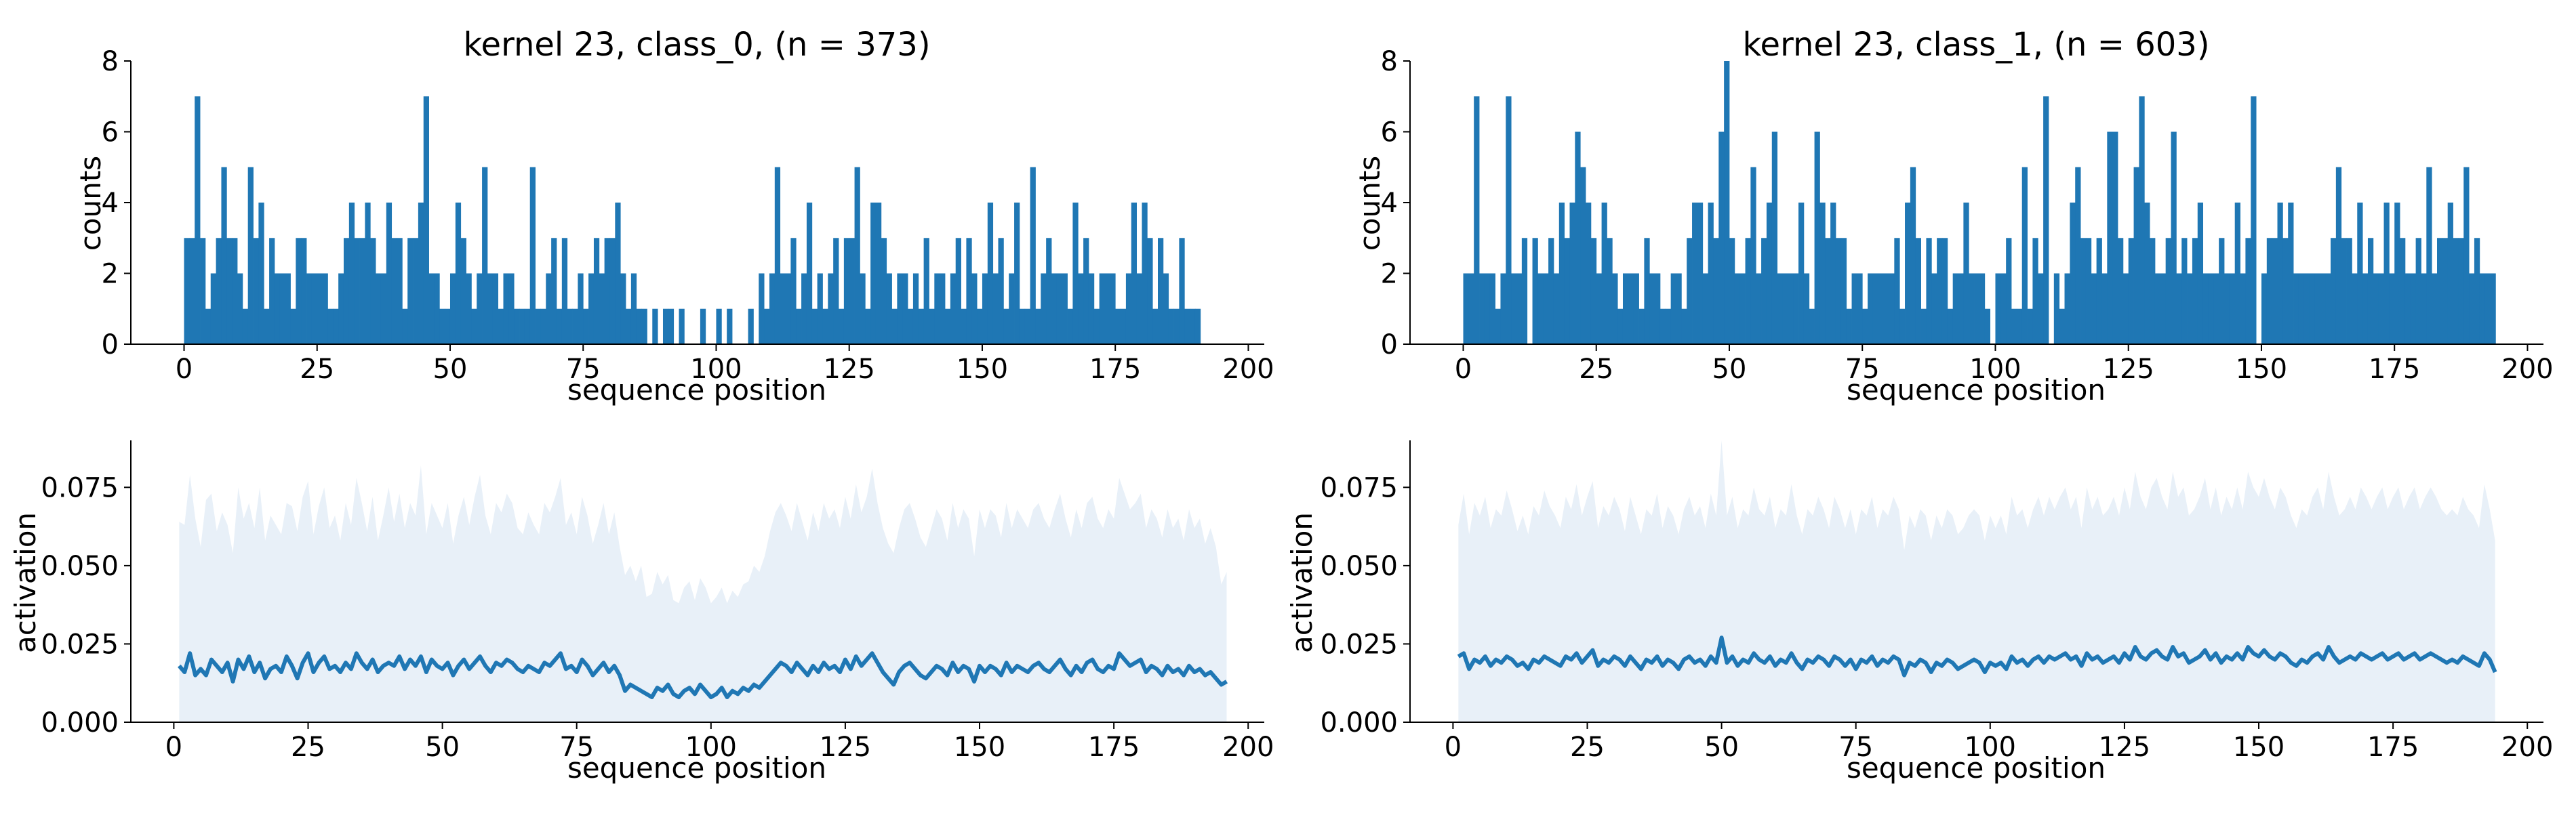 The image size is (2576, 813). I want to click on y-tick-label: 0.075, so click(1359, 487).